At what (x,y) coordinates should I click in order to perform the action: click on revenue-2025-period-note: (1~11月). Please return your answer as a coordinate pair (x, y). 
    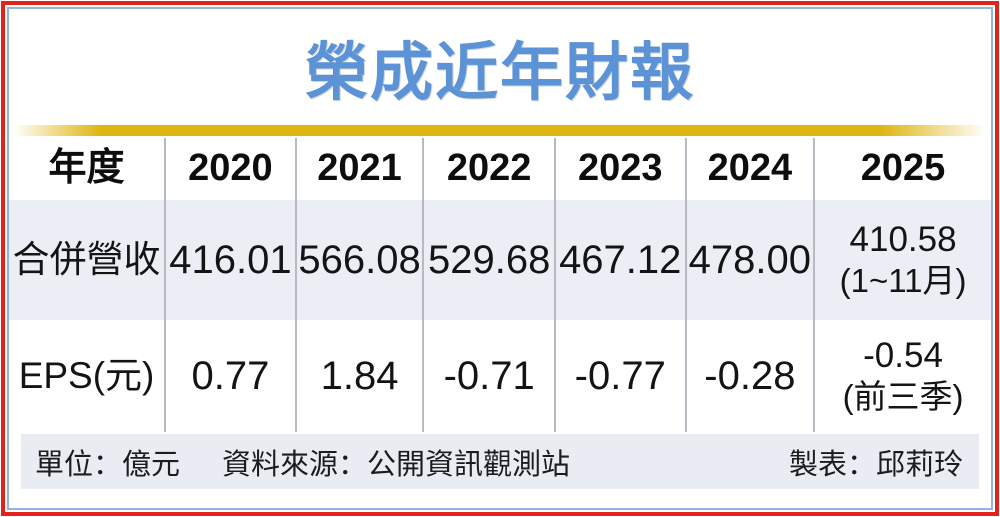
    Looking at the image, I should click on (903, 281).